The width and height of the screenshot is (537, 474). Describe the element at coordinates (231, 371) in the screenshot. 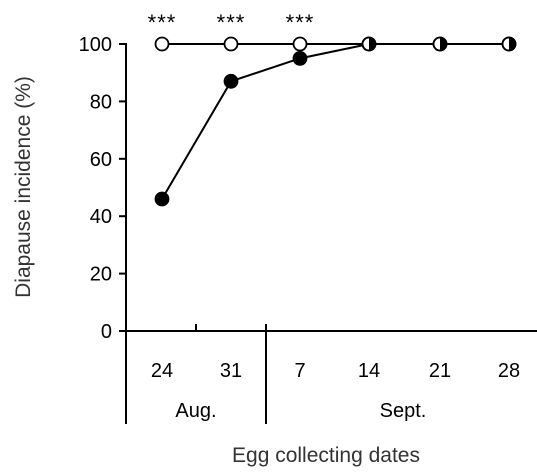

I see `x-tick-label: 31` at that location.